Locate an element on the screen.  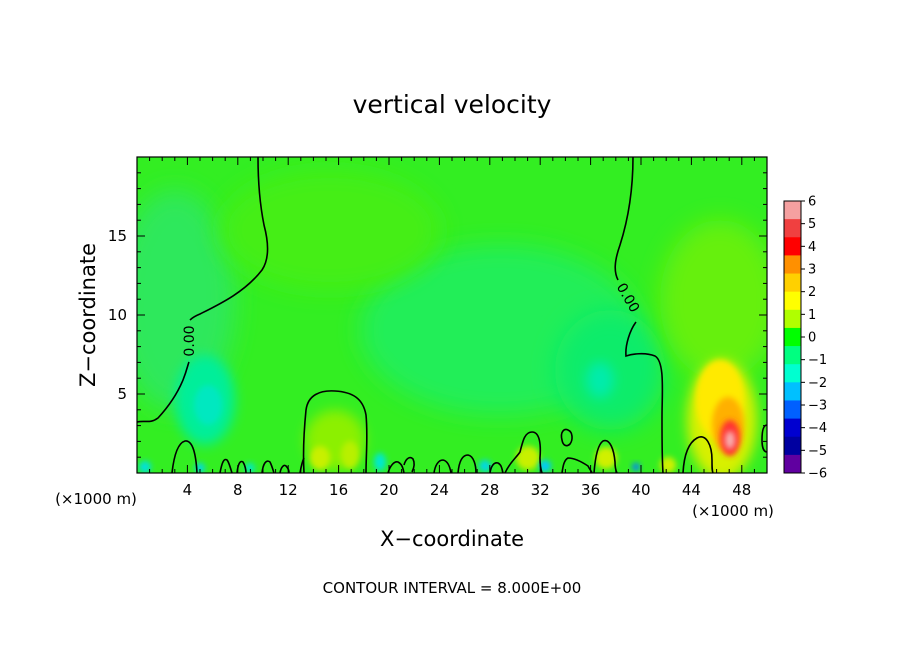
downdraft-core-left is located at coordinates (208, 405).